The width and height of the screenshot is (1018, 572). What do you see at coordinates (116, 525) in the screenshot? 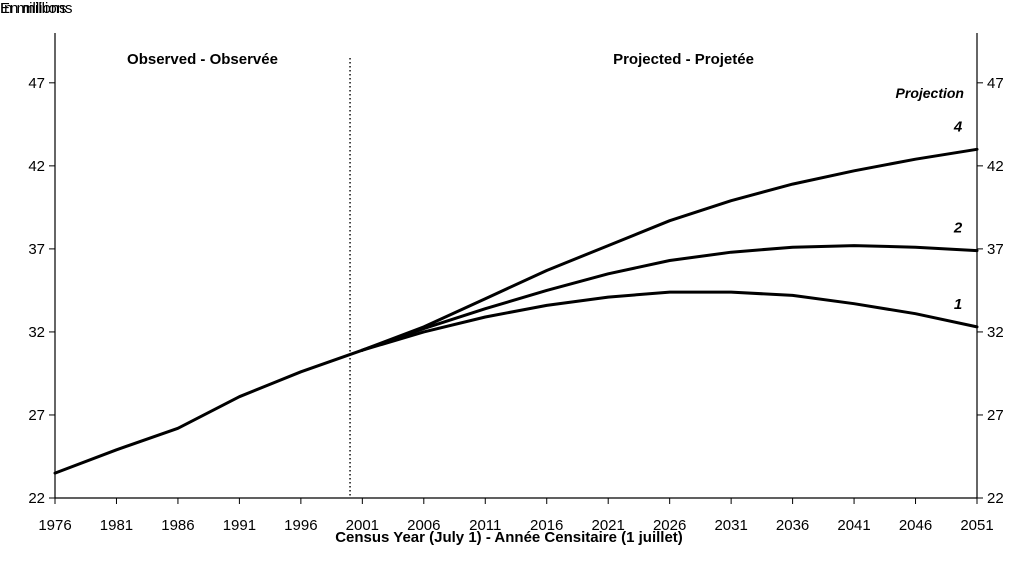
I see `x-tick-label: 1981` at bounding box center [116, 525].